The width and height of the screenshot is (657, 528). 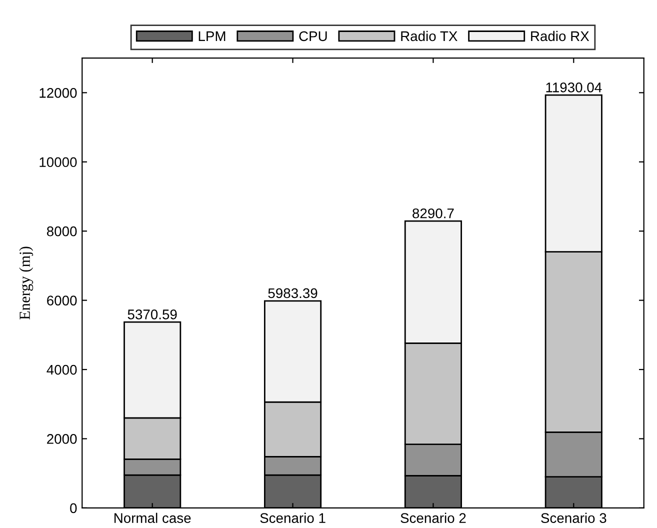 I want to click on y-tick-label: 8000, so click(x=61, y=231).